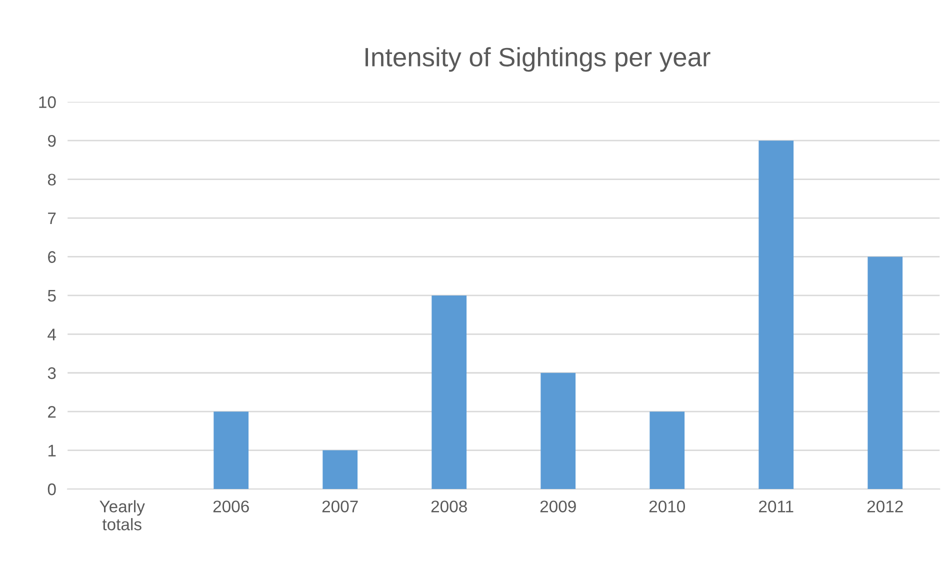  Describe the element at coordinates (52, 296) in the screenshot. I see `y-tick-label: 5` at that location.